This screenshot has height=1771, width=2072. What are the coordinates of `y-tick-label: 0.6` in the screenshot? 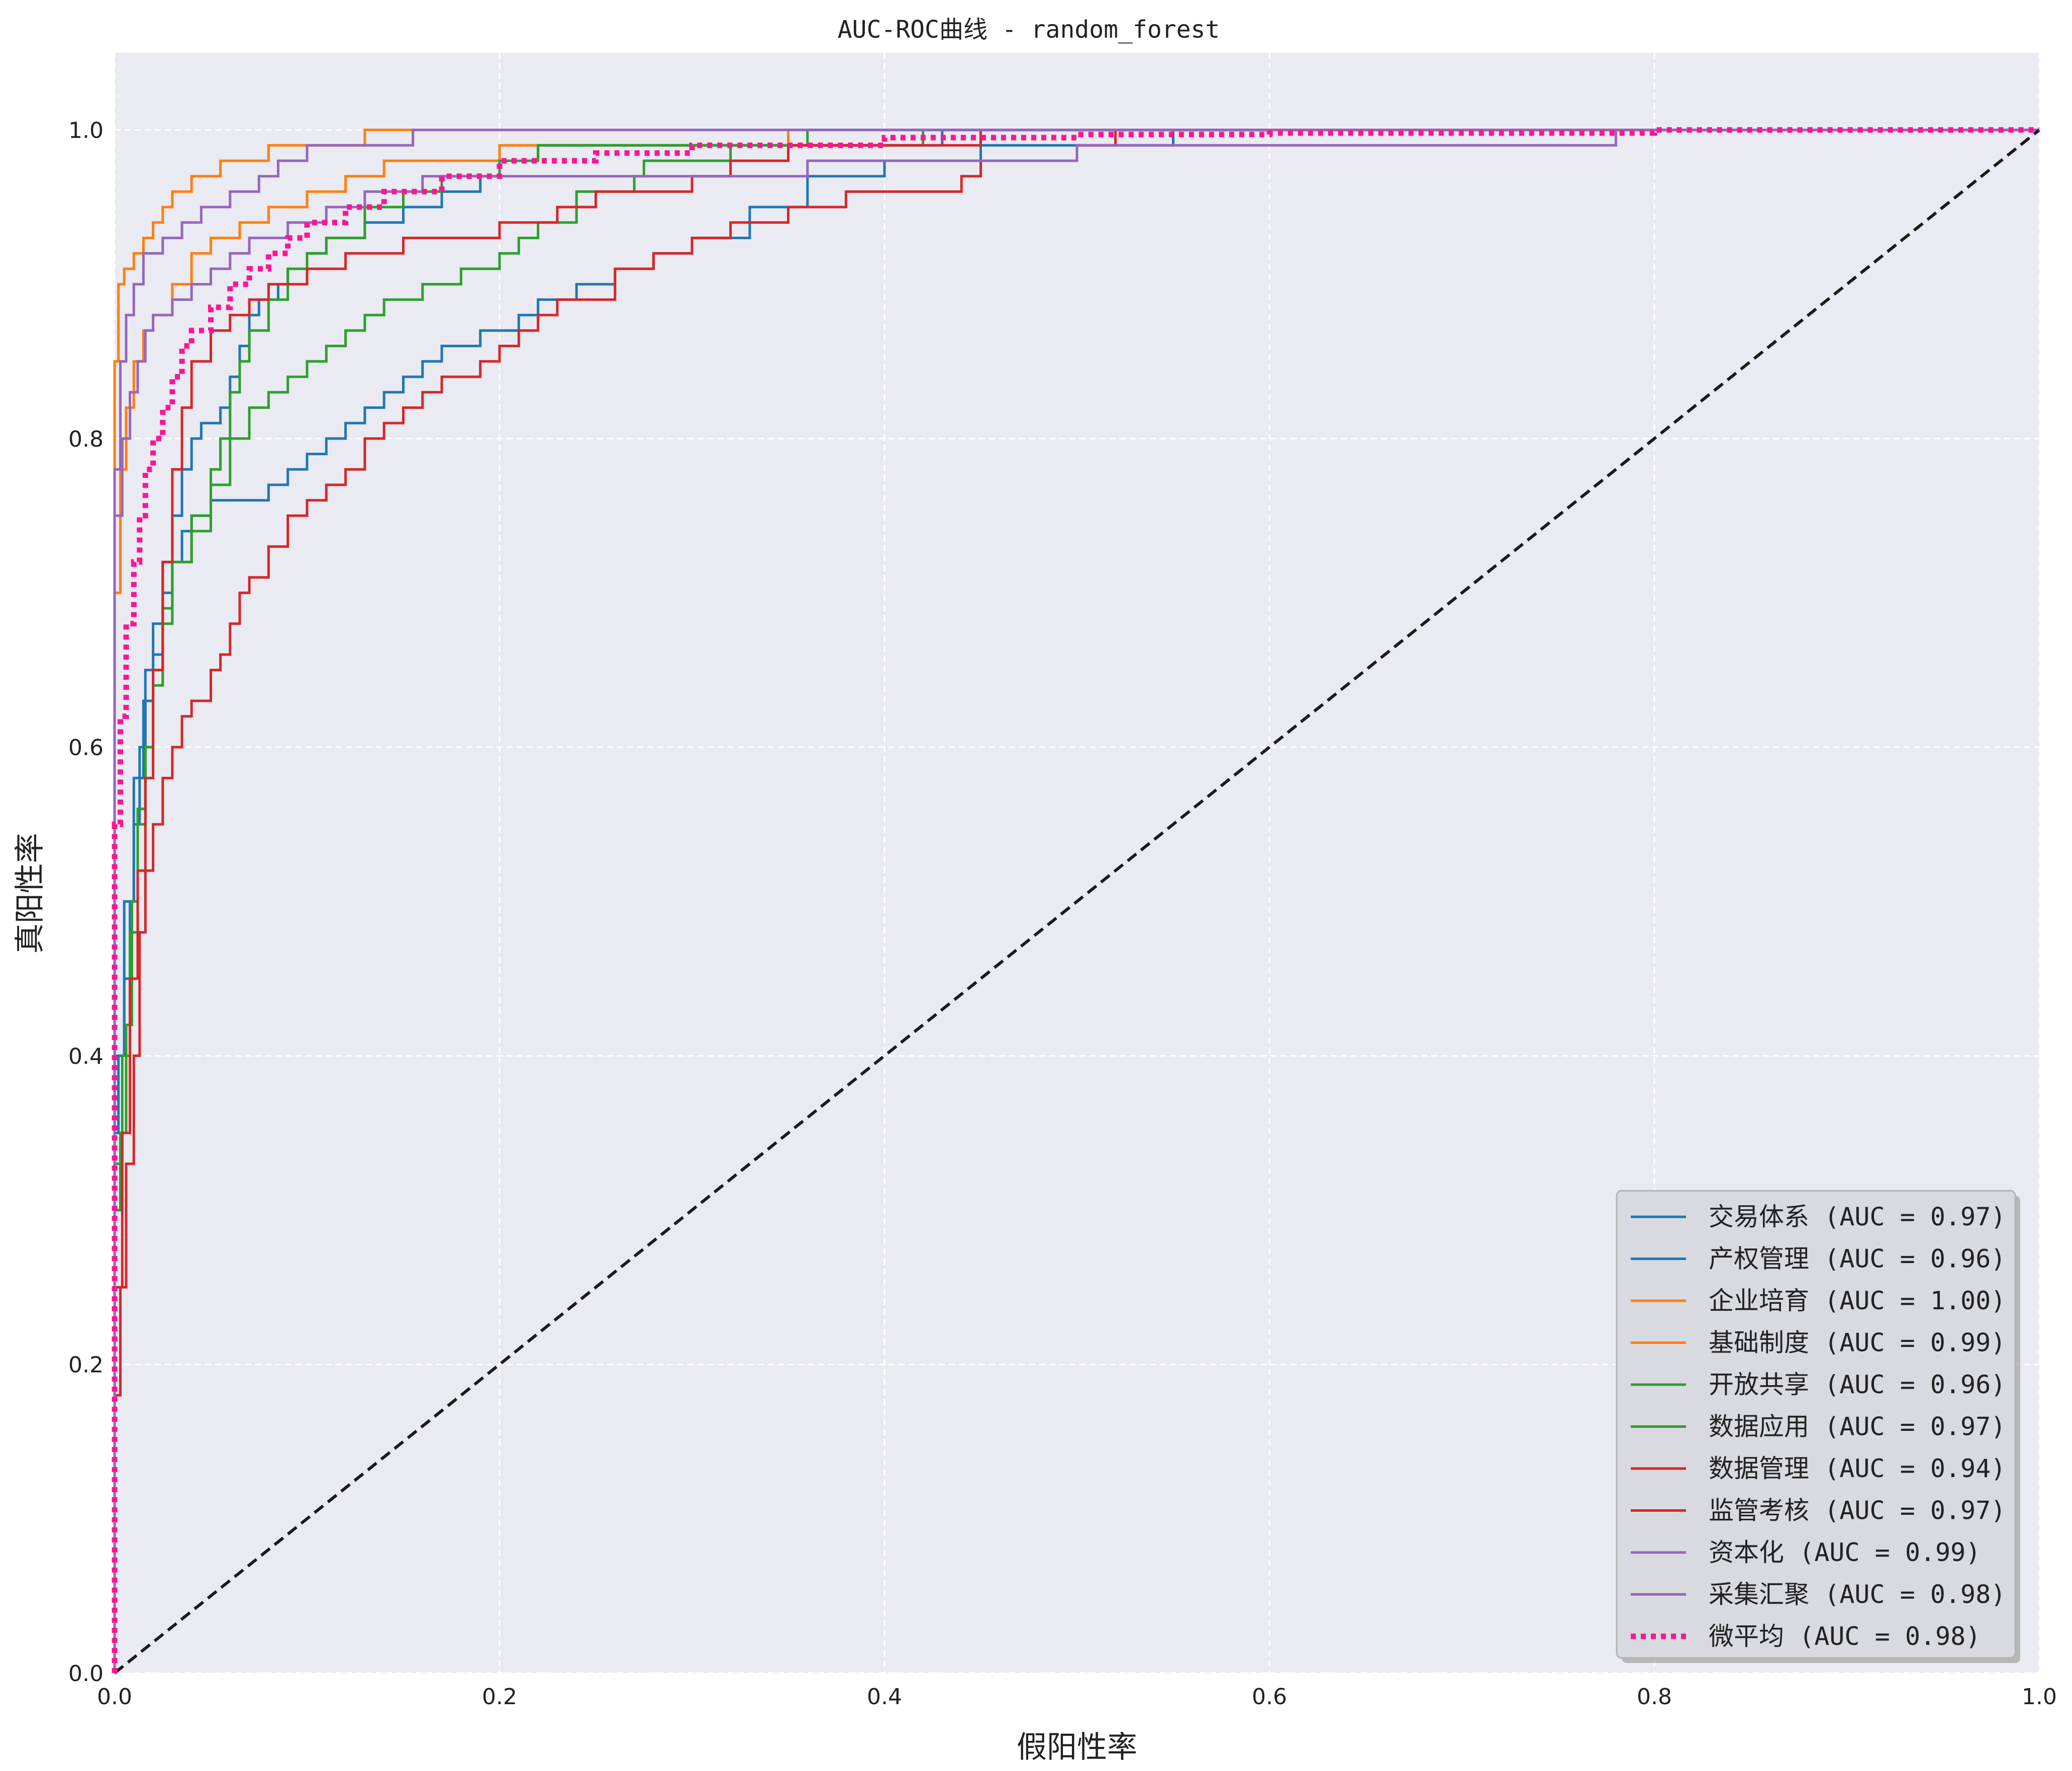 It's located at (86, 748).